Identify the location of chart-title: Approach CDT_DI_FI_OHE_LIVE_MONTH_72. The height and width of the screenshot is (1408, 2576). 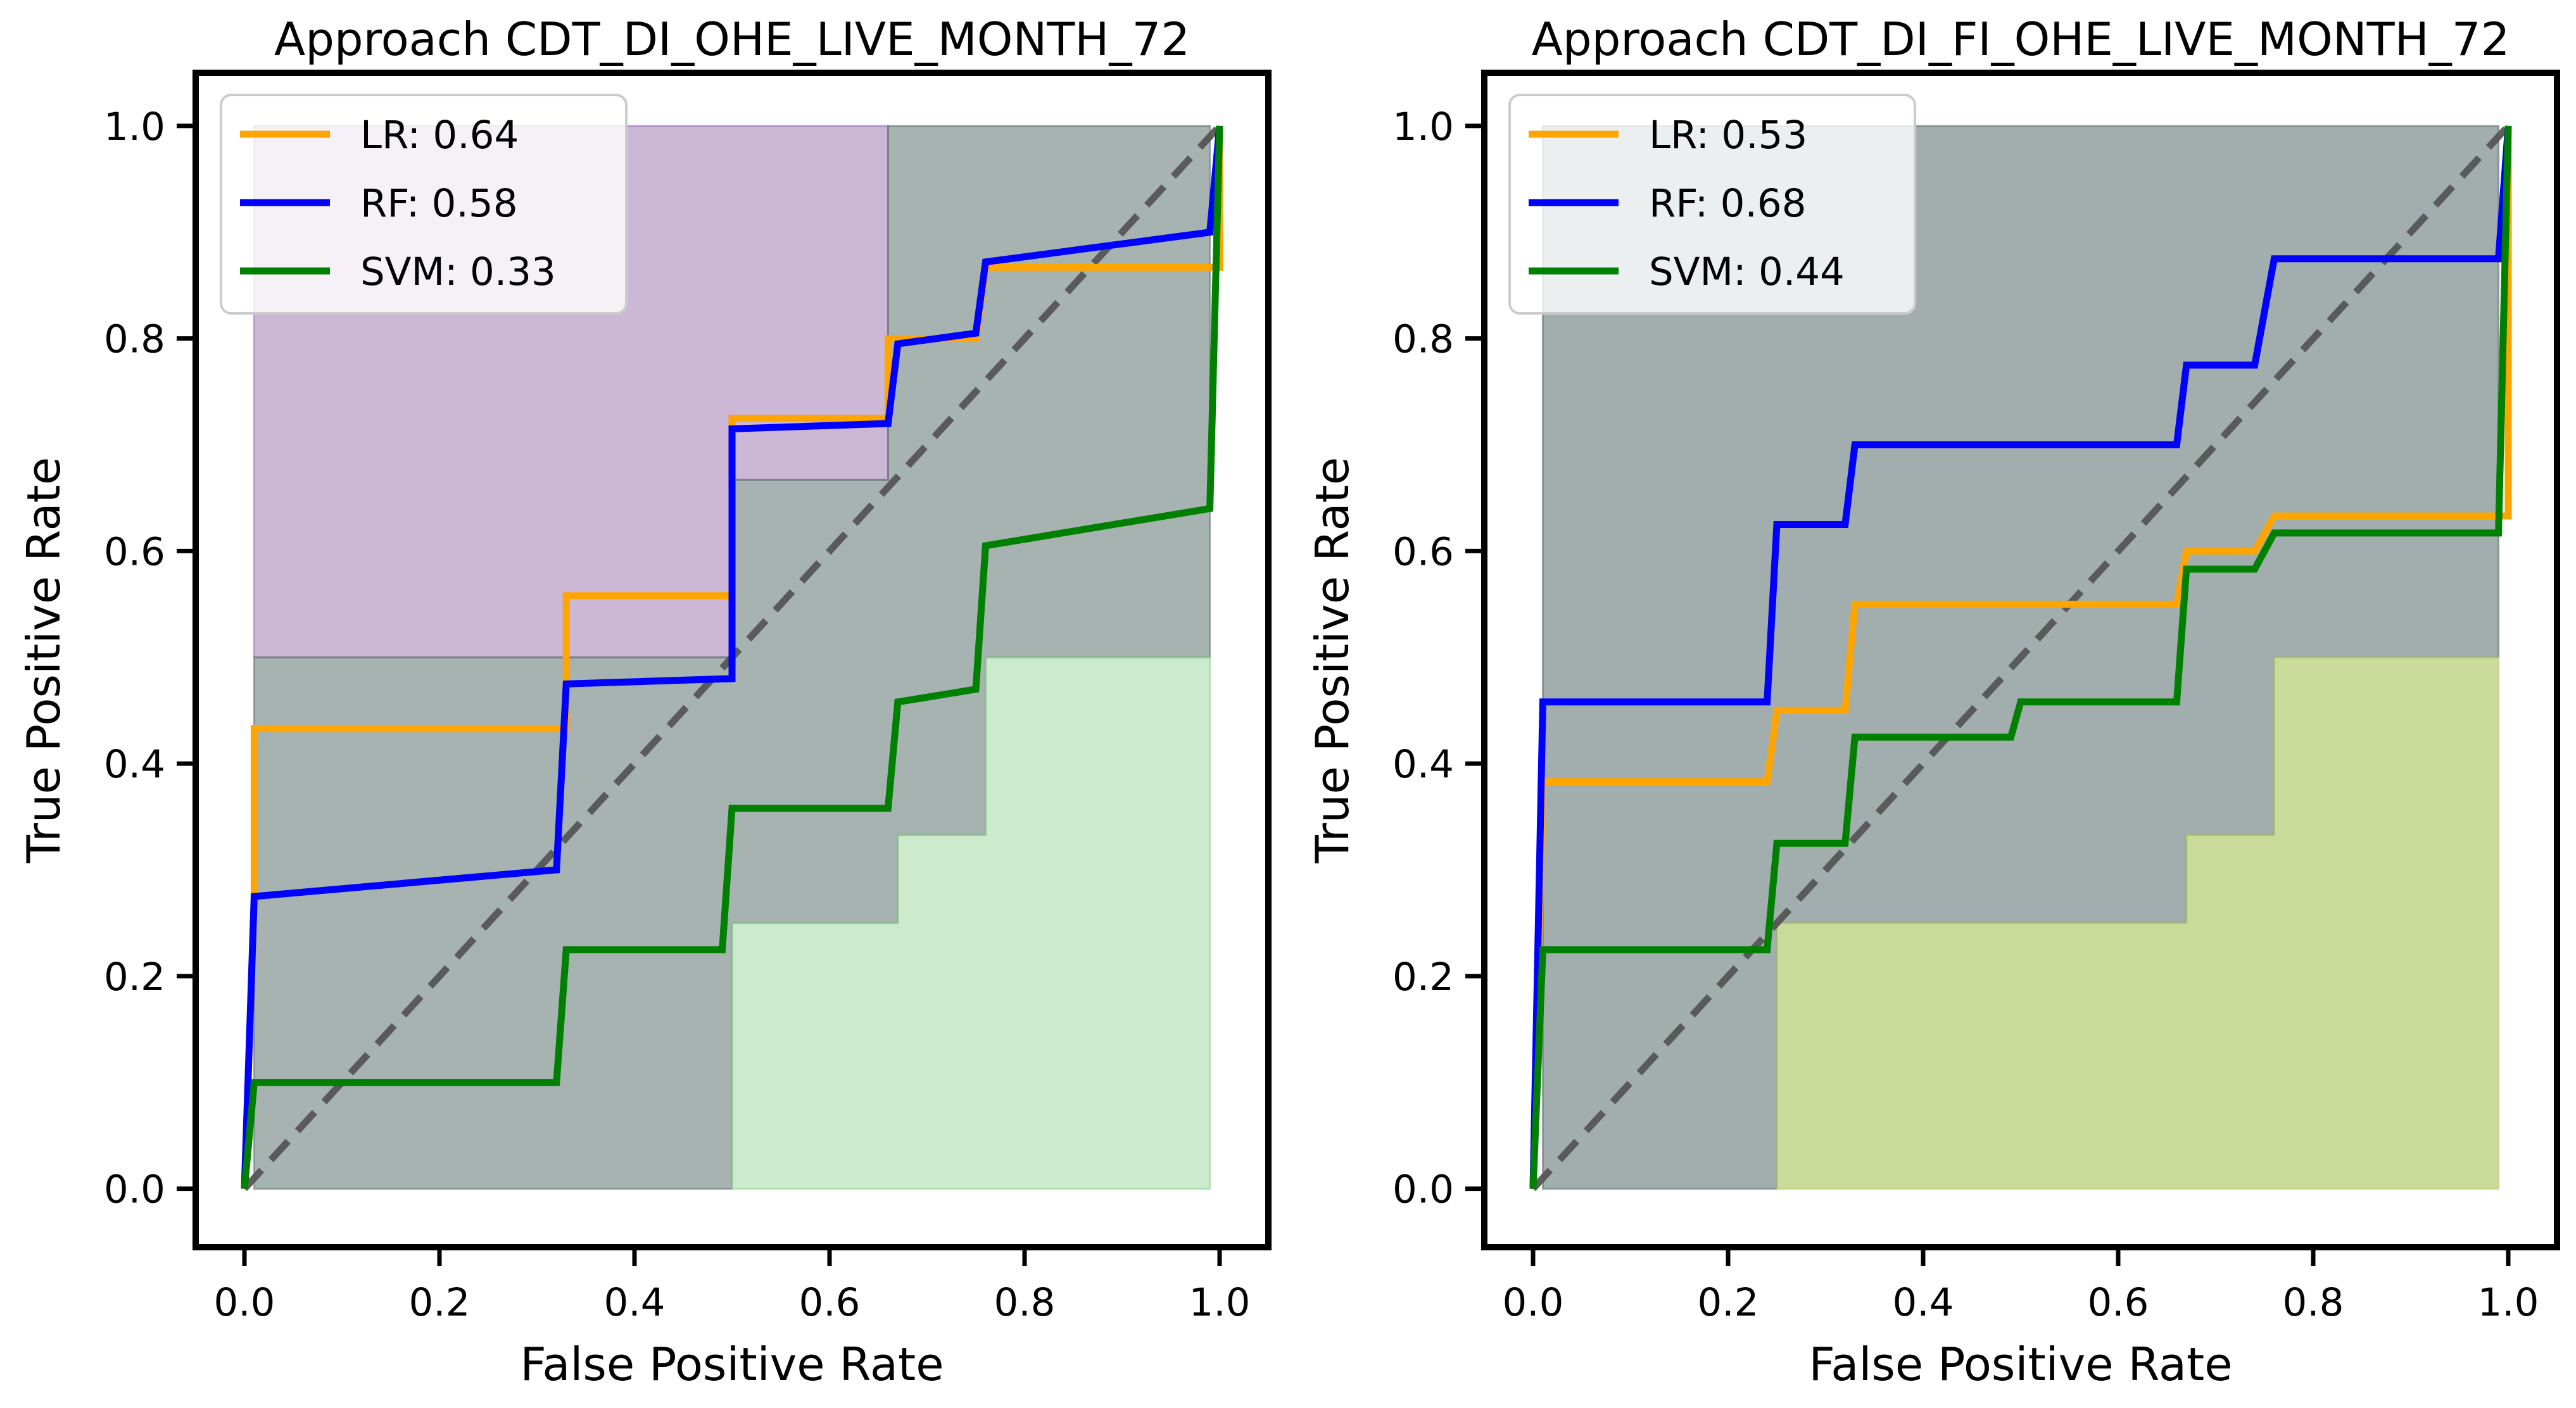
(2021, 39).